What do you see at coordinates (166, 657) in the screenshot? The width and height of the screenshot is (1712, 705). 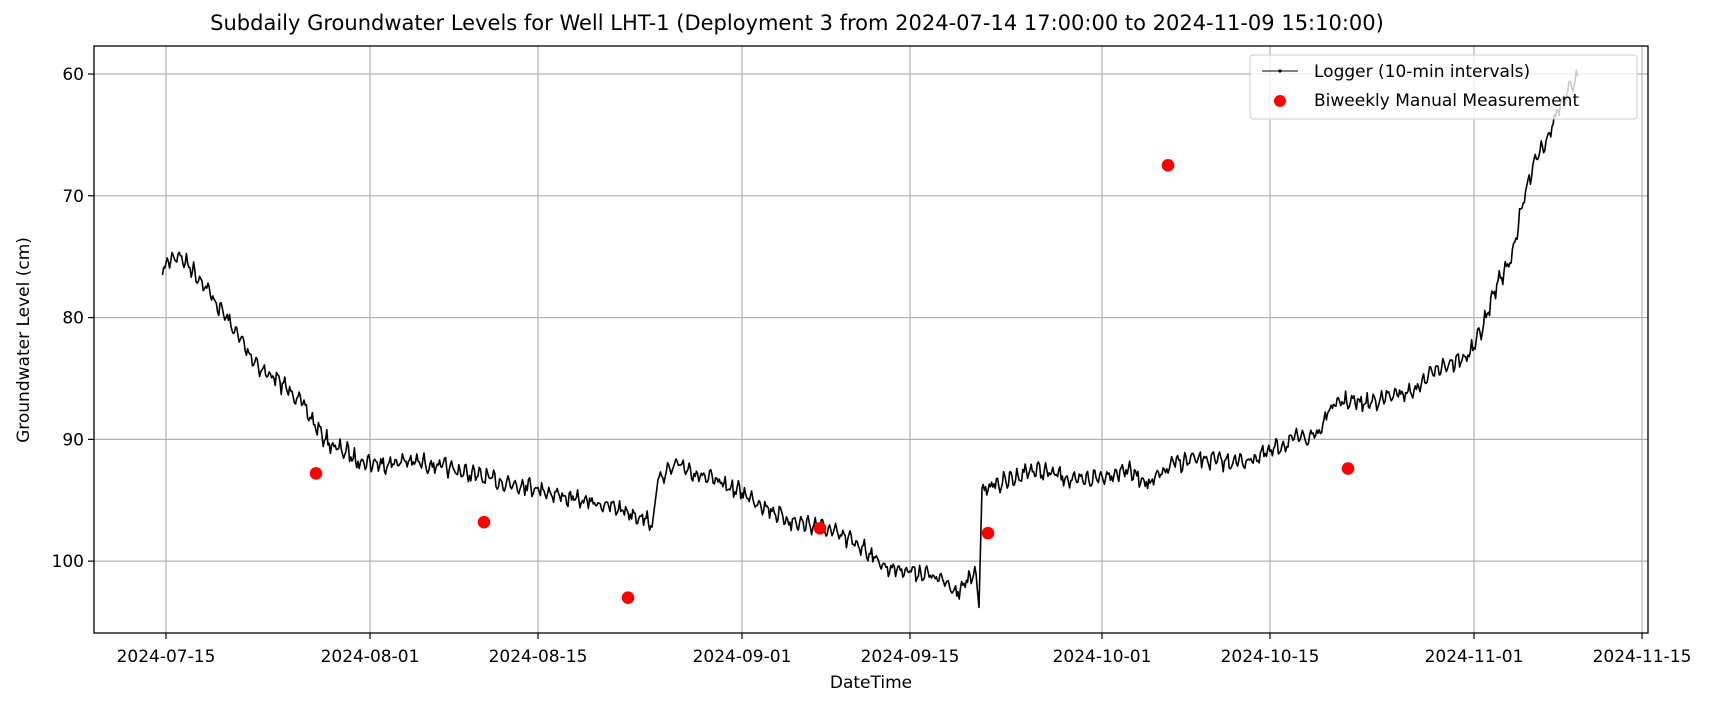 I see `x-tick-label: 2024-07-15` at bounding box center [166, 657].